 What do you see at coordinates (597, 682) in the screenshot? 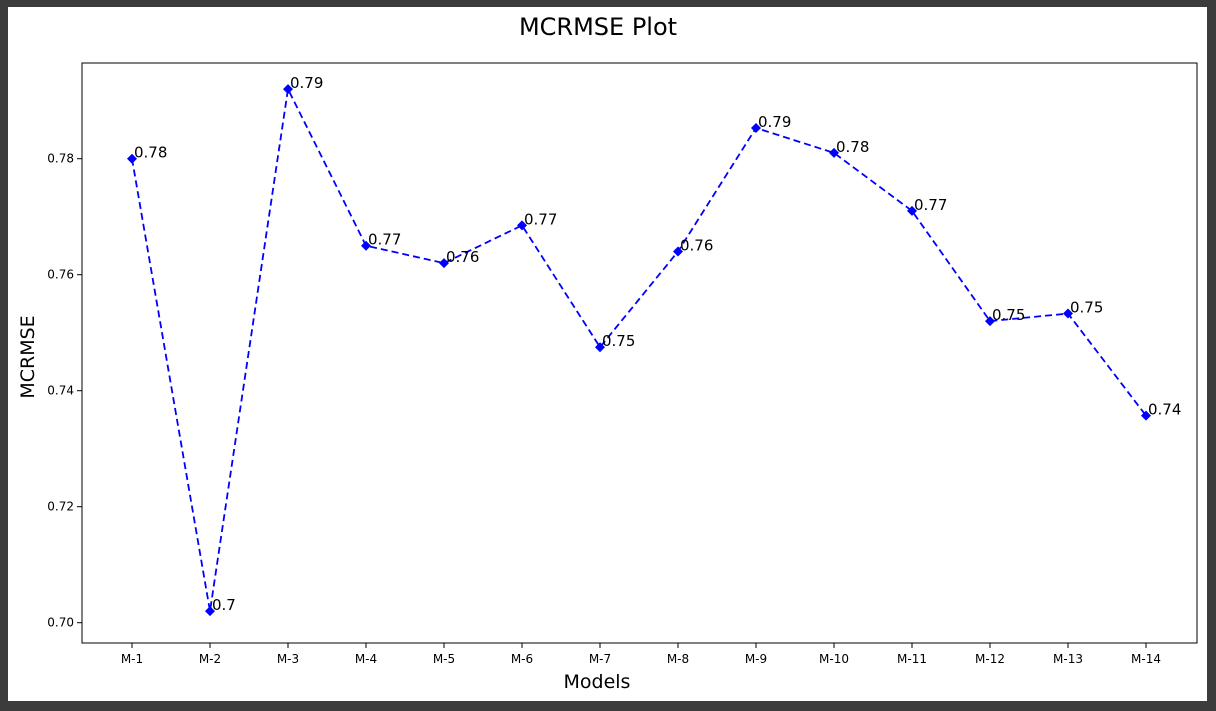
I see `x-axis-label: Models` at bounding box center [597, 682].